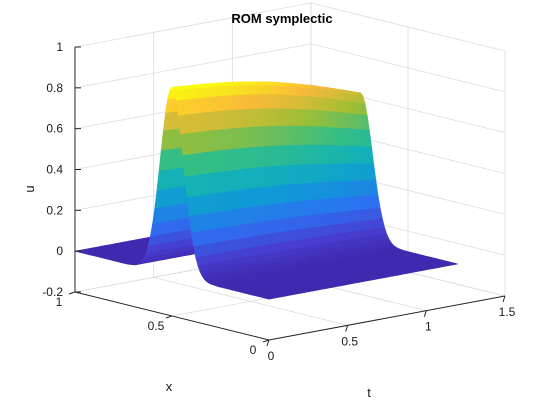  What do you see at coordinates (54, 210) in the screenshot?
I see `u-tick-label: 0.2` at bounding box center [54, 210].